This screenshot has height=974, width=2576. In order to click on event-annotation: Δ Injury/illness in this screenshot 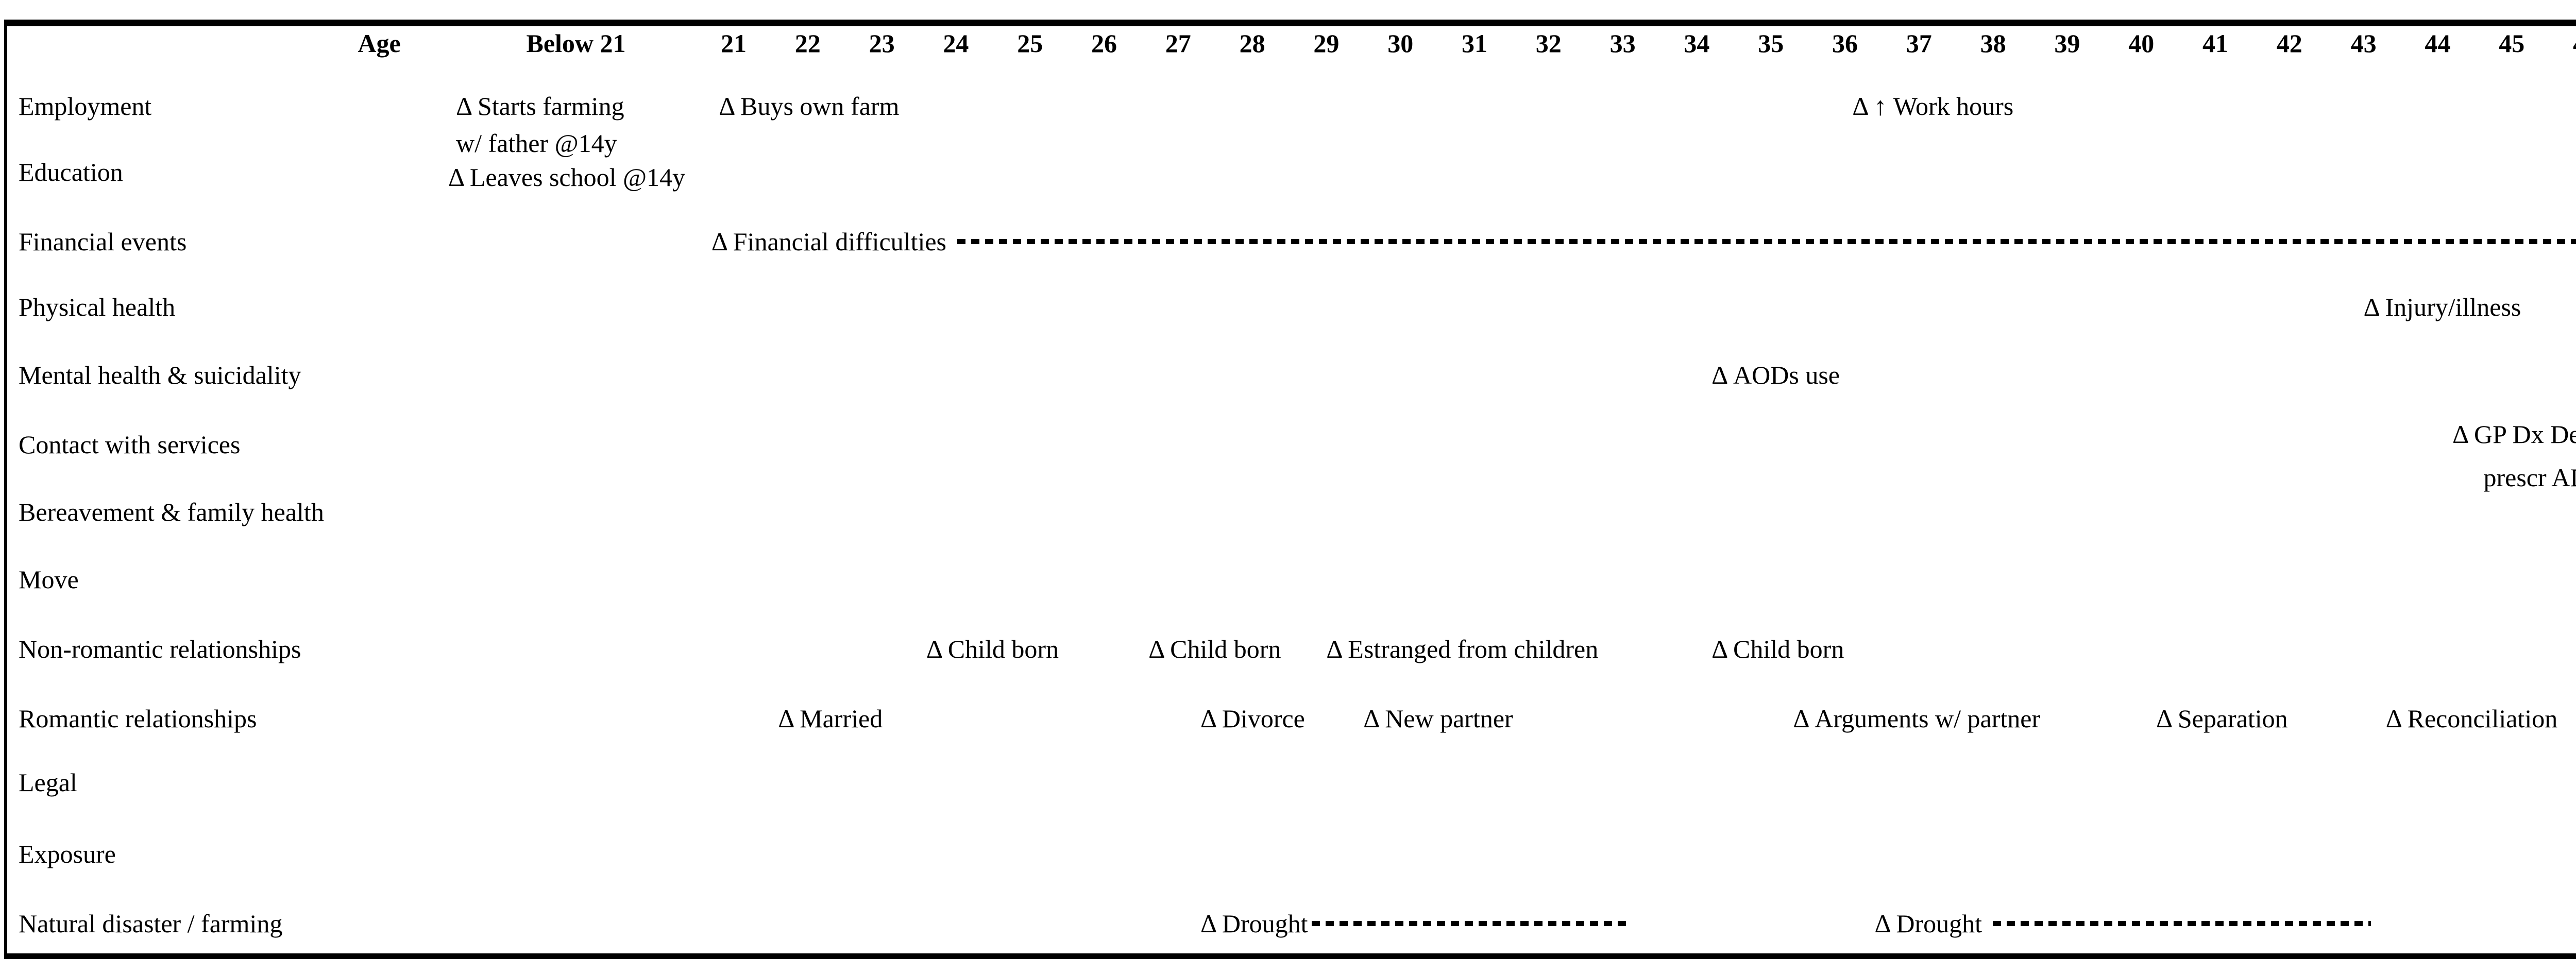, I will do `click(2442, 307)`.